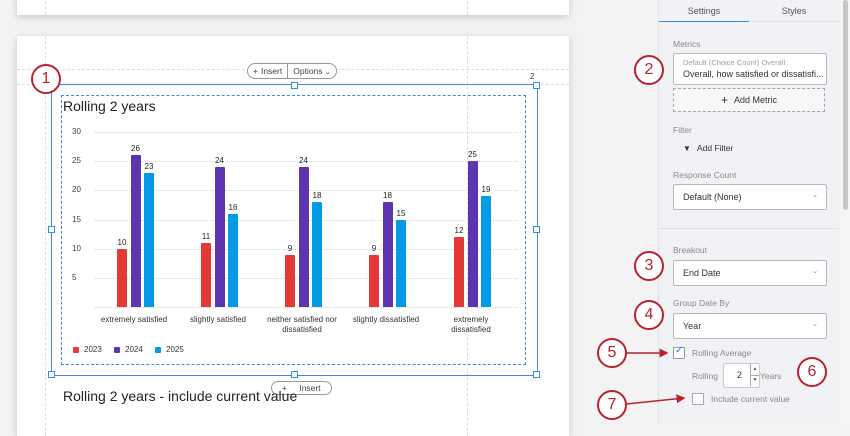  I want to click on tab-settings: Settings, so click(704, 11).